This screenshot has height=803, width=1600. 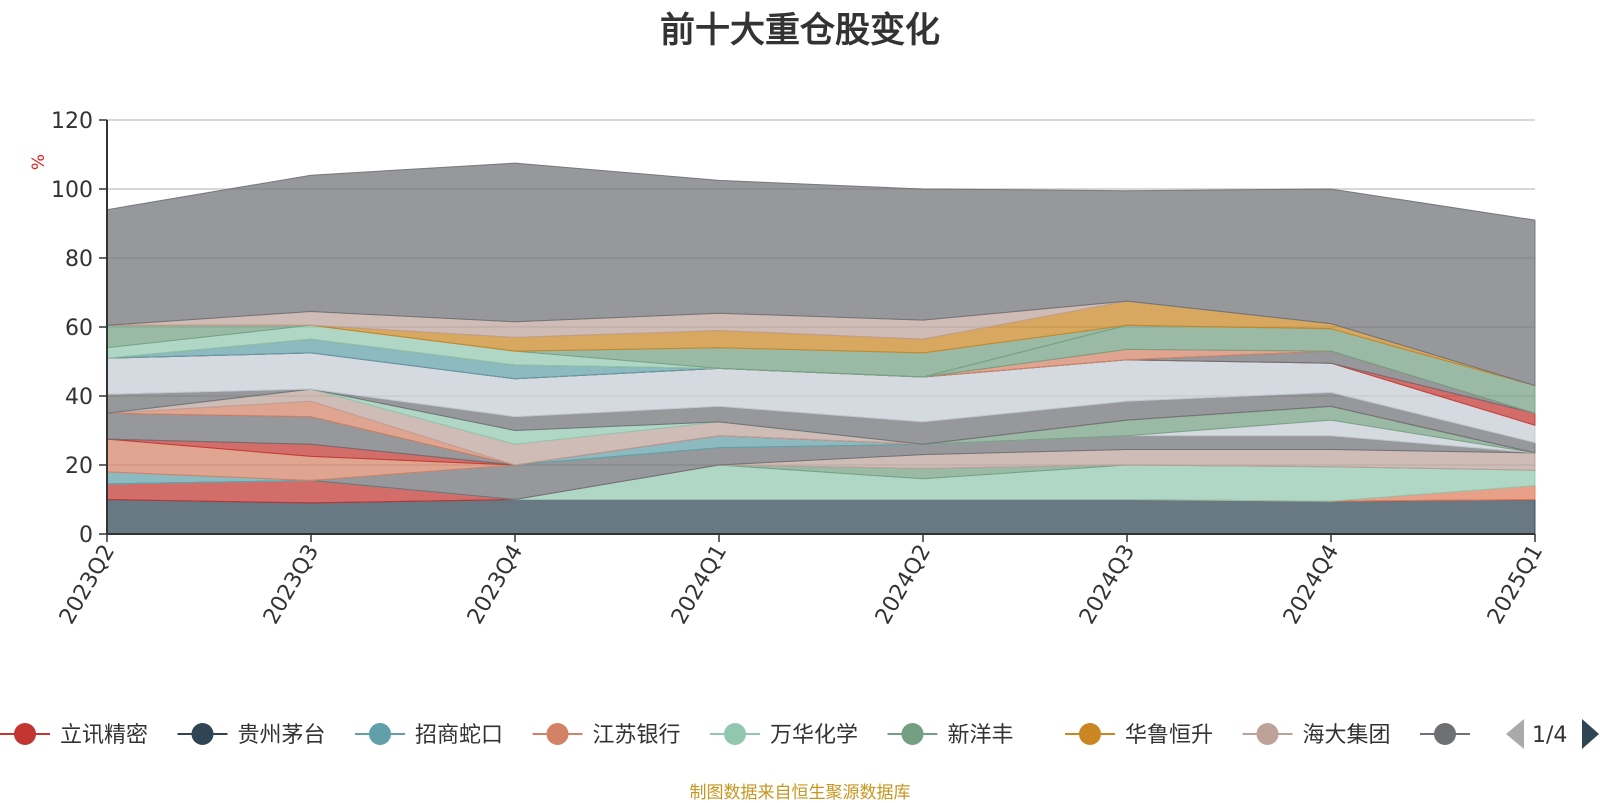 I want to click on legend-label: 贵州茅台, so click(x=282, y=735).